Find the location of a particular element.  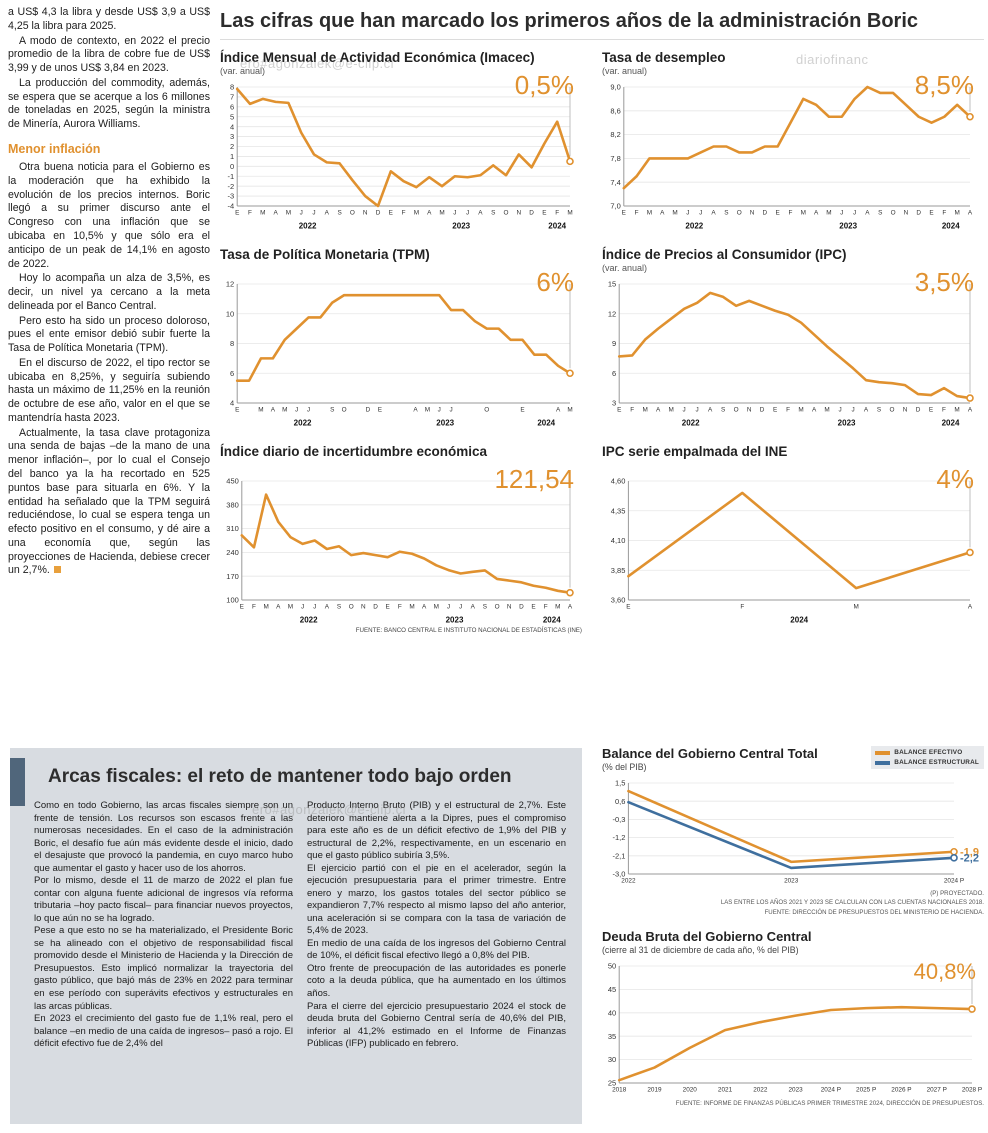

svg-text: 0,6 is located at coordinates (620, 801).